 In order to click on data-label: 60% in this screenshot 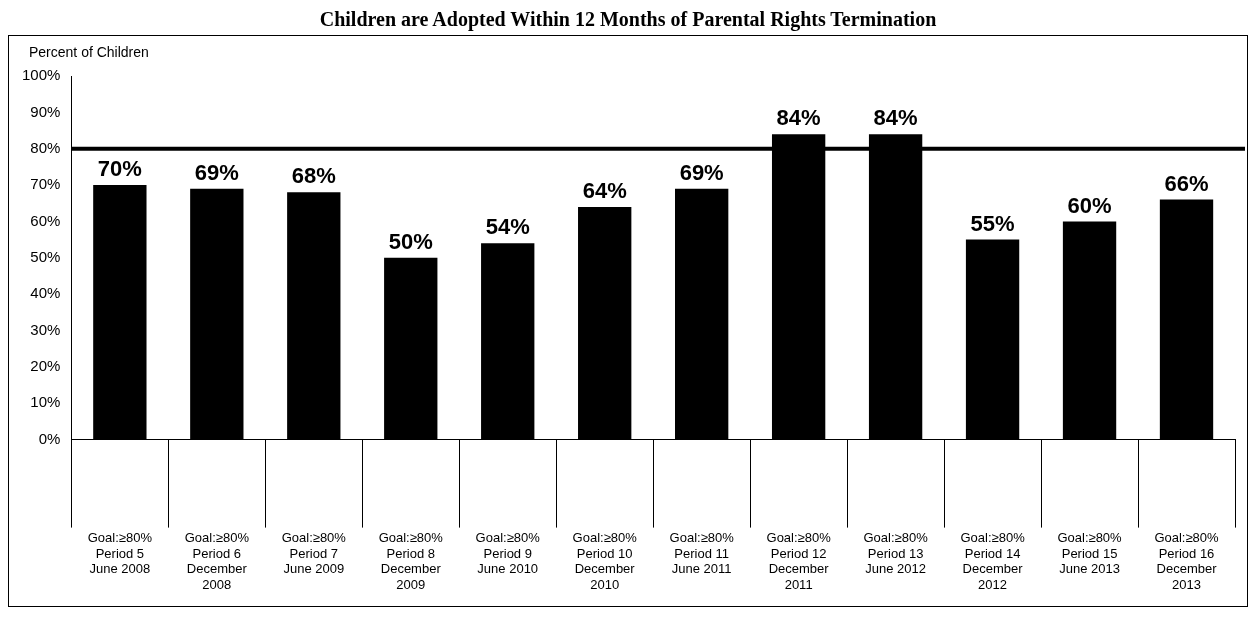, I will do `click(1089, 205)`.